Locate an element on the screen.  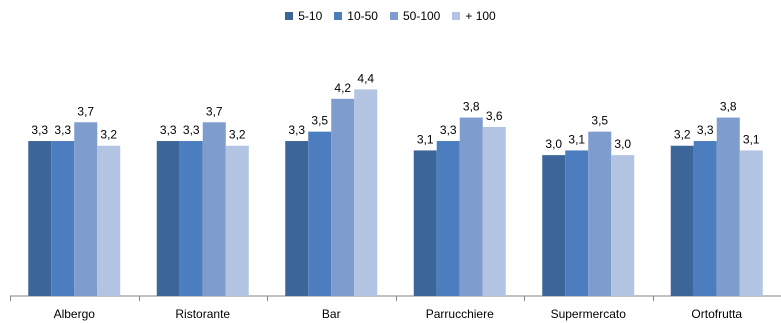
legend-label-10-50: 10-50 is located at coordinates (362, 16).